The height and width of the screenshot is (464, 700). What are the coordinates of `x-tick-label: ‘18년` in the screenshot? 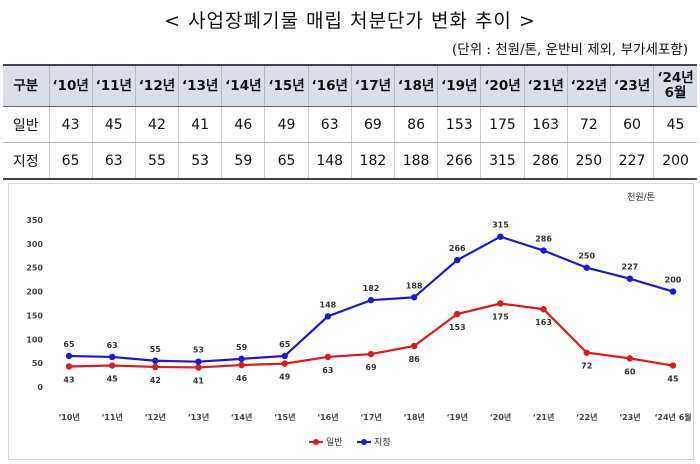 It's located at (414, 417).